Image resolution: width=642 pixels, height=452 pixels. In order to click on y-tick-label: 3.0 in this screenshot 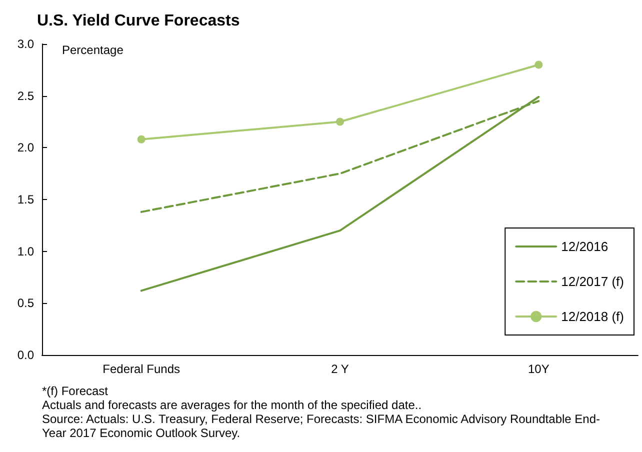, I will do `click(25, 44)`.